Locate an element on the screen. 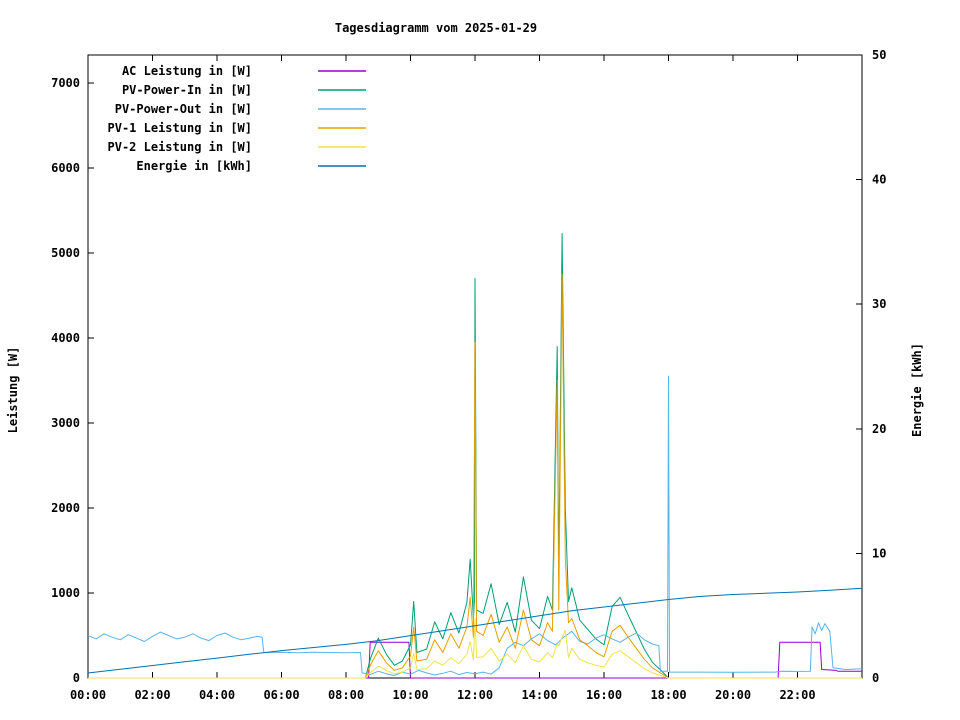  x-tick-label: 16:00 is located at coordinates (604, 695).